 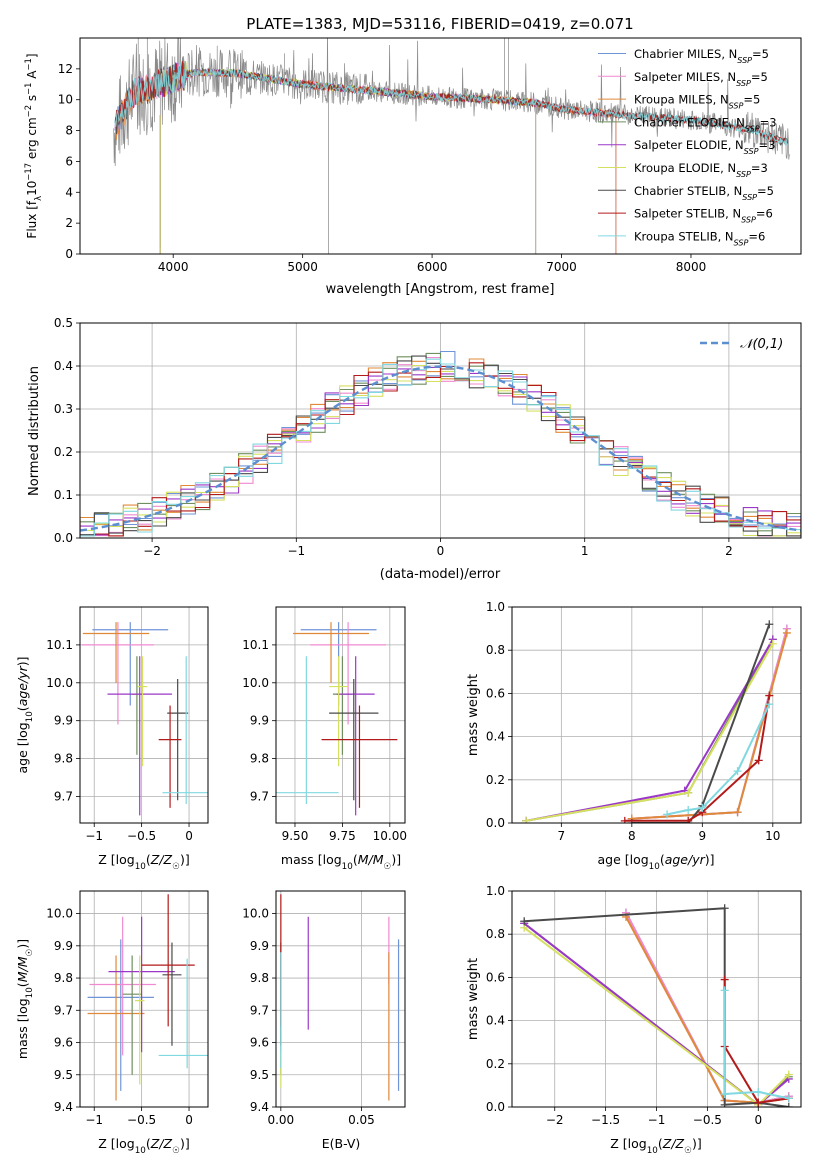 I want to click on label-part: =5, so click(x=765, y=191).